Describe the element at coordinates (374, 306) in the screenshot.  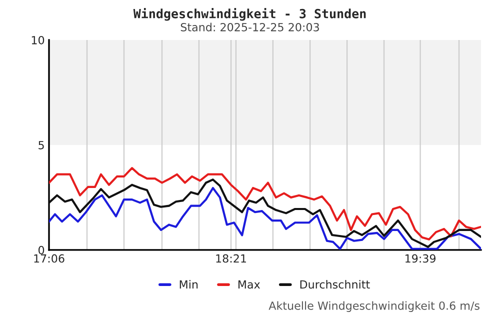
I see `text: Aktuelle Windgeschwindigkeit 0.6 m/s` at that location.